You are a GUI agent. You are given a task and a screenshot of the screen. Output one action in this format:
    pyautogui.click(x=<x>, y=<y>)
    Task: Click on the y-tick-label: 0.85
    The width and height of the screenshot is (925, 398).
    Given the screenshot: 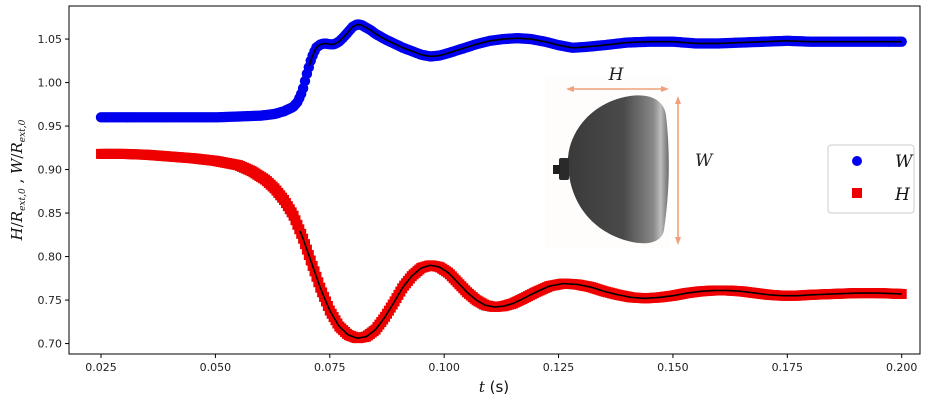 What is the action you would take?
    pyautogui.click(x=50, y=213)
    